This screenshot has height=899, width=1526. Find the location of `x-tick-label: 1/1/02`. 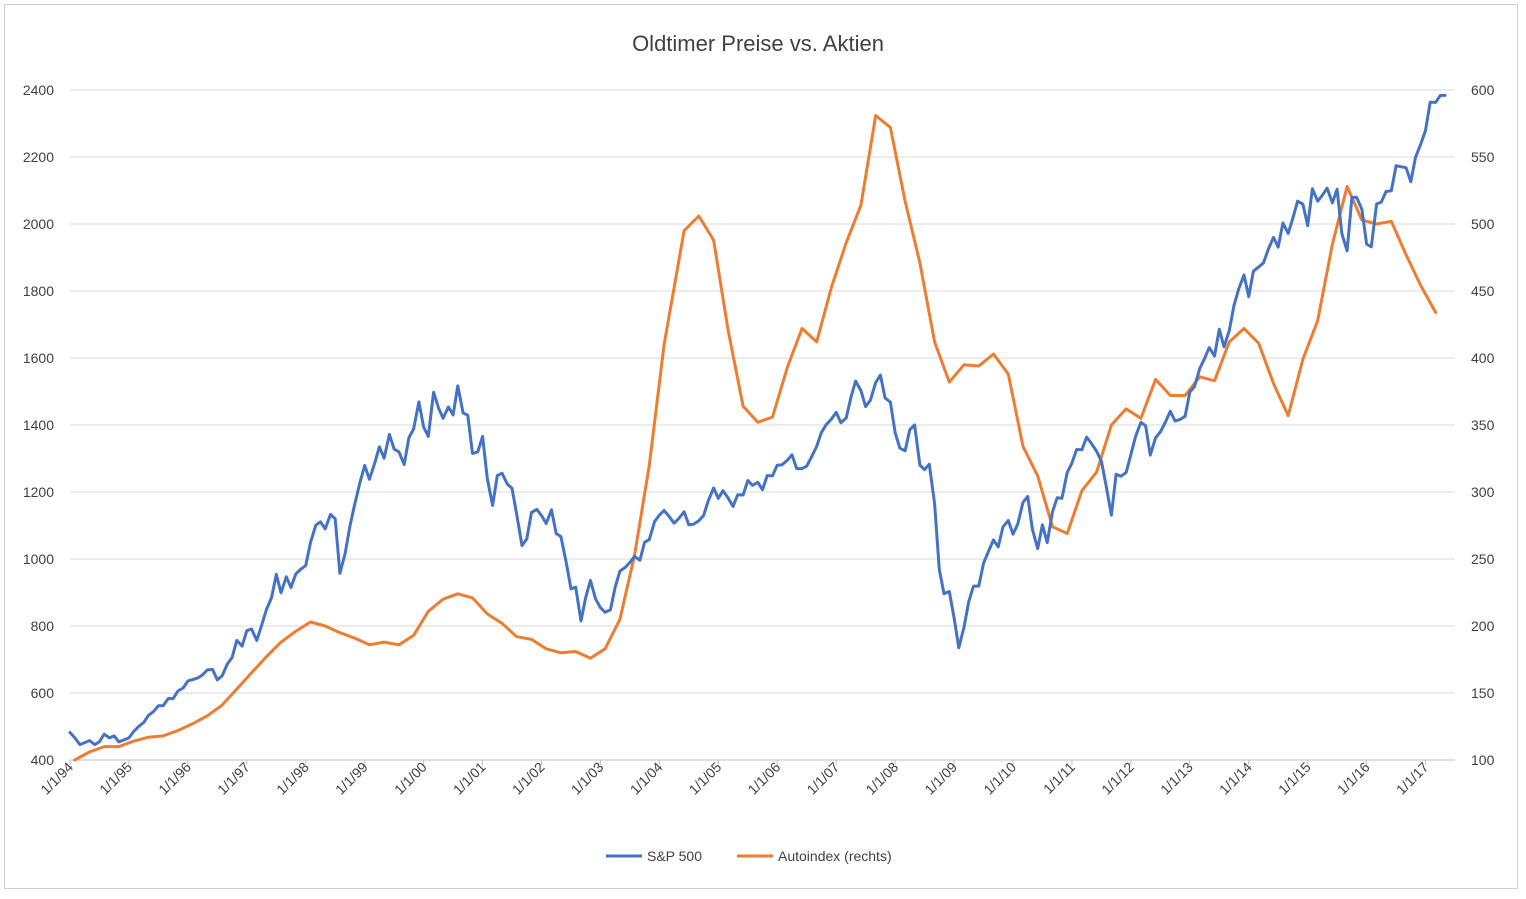

x-tick-label: 1/1/02 is located at coordinates (528, 778).